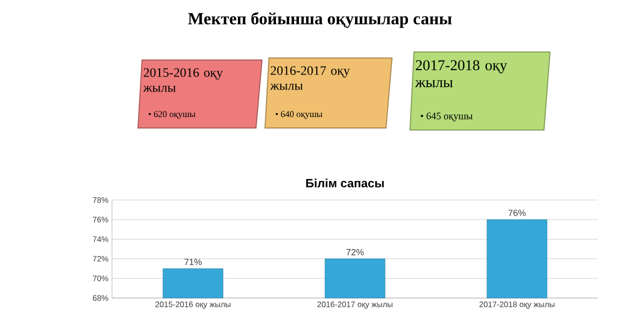  Describe the element at coordinates (183, 80) in the screenshot. I see `text: 2015-2016 оқу жылы` at that location.